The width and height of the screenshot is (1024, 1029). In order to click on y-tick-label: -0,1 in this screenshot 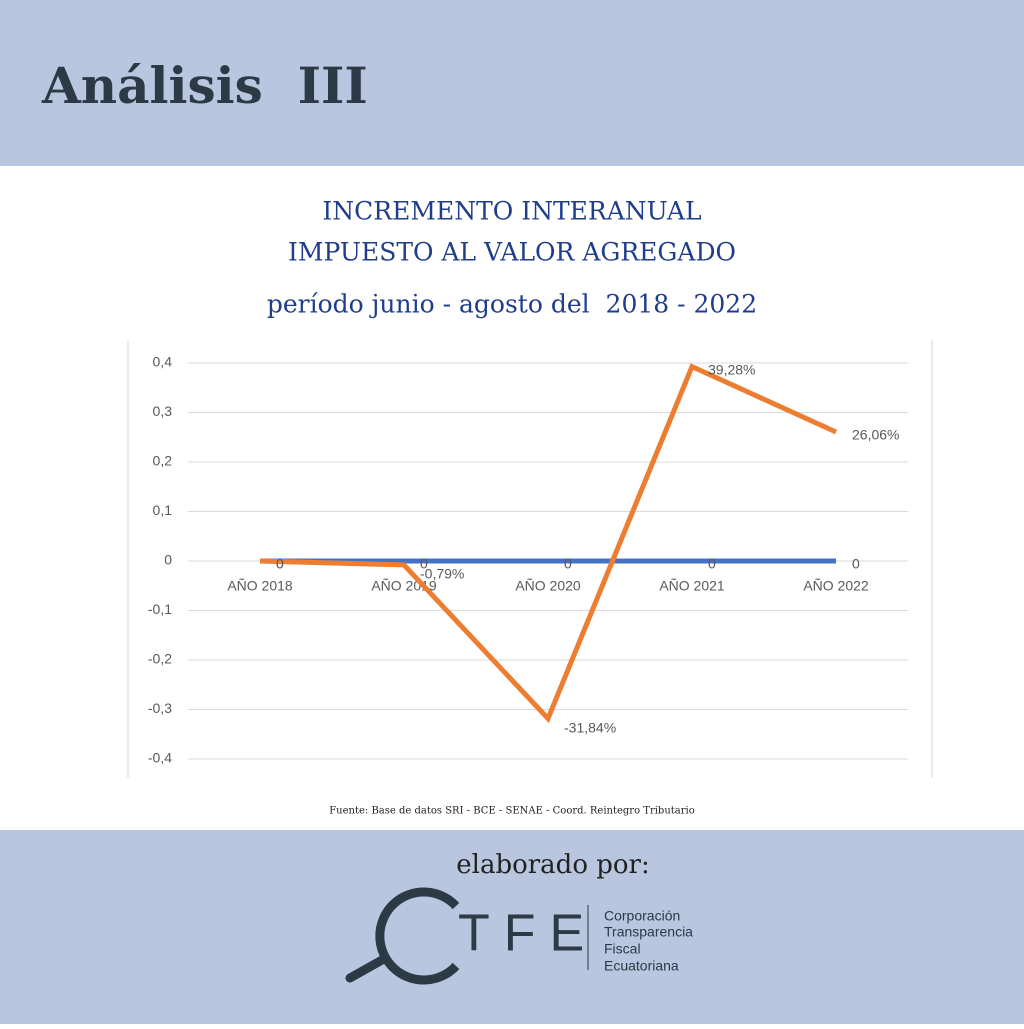, I will do `click(160, 609)`.